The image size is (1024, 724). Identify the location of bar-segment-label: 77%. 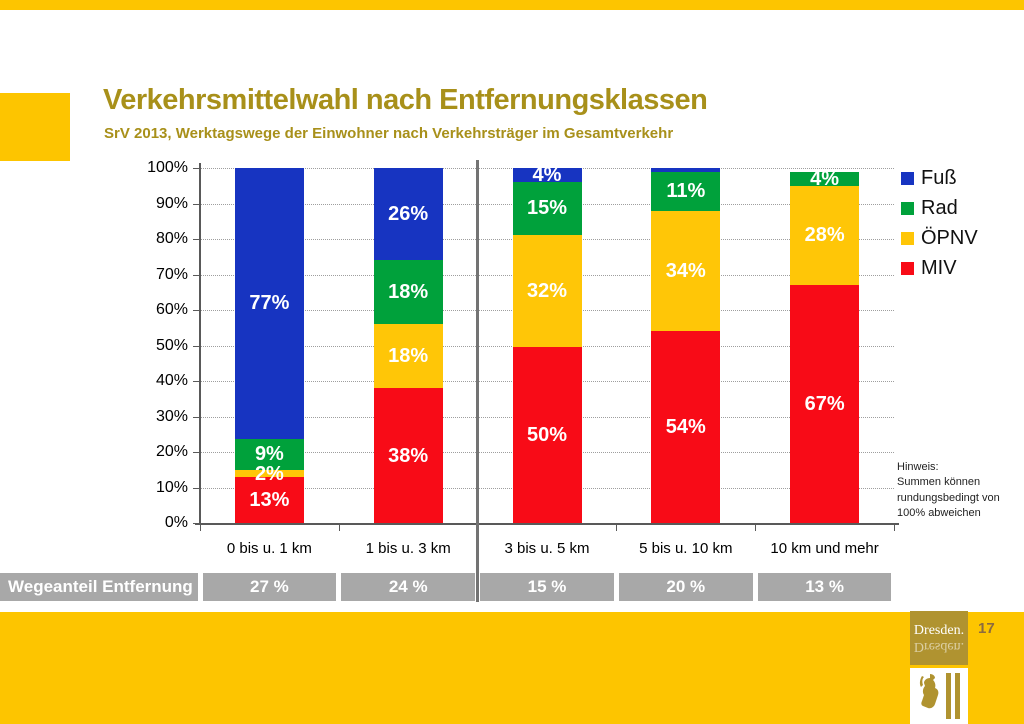
(269, 303).